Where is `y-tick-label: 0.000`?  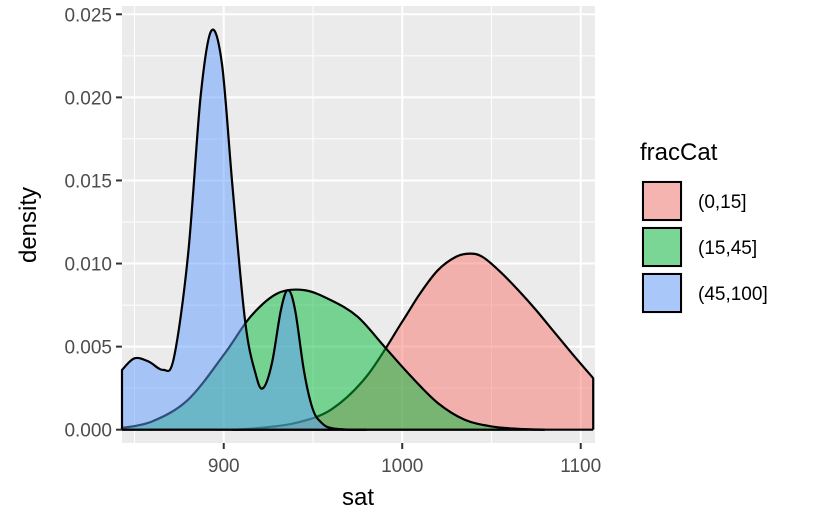 y-tick-label: 0.000 is located at coordinates (88, 431).